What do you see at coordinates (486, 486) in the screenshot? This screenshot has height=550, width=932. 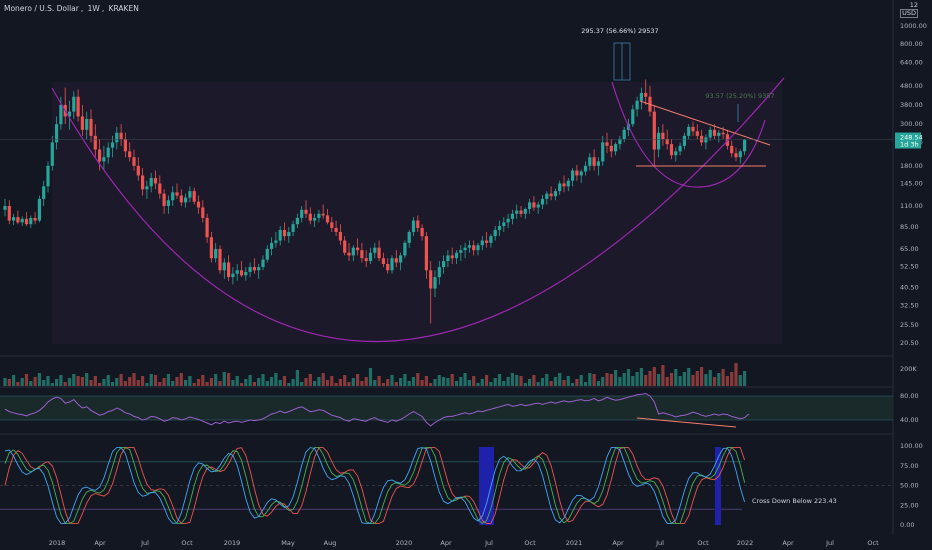 I see `stoch-highlight` at bounding box center [486, 486].